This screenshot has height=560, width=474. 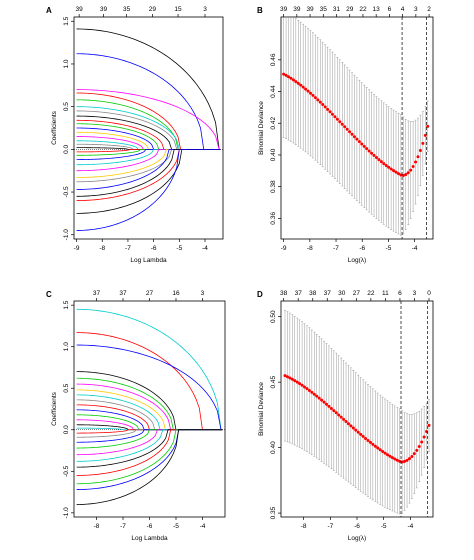 What do you see at coordinates (66, 148) in the screenshot?
I see `y-tick-label: 0.0` at bounding box center [66, 148].